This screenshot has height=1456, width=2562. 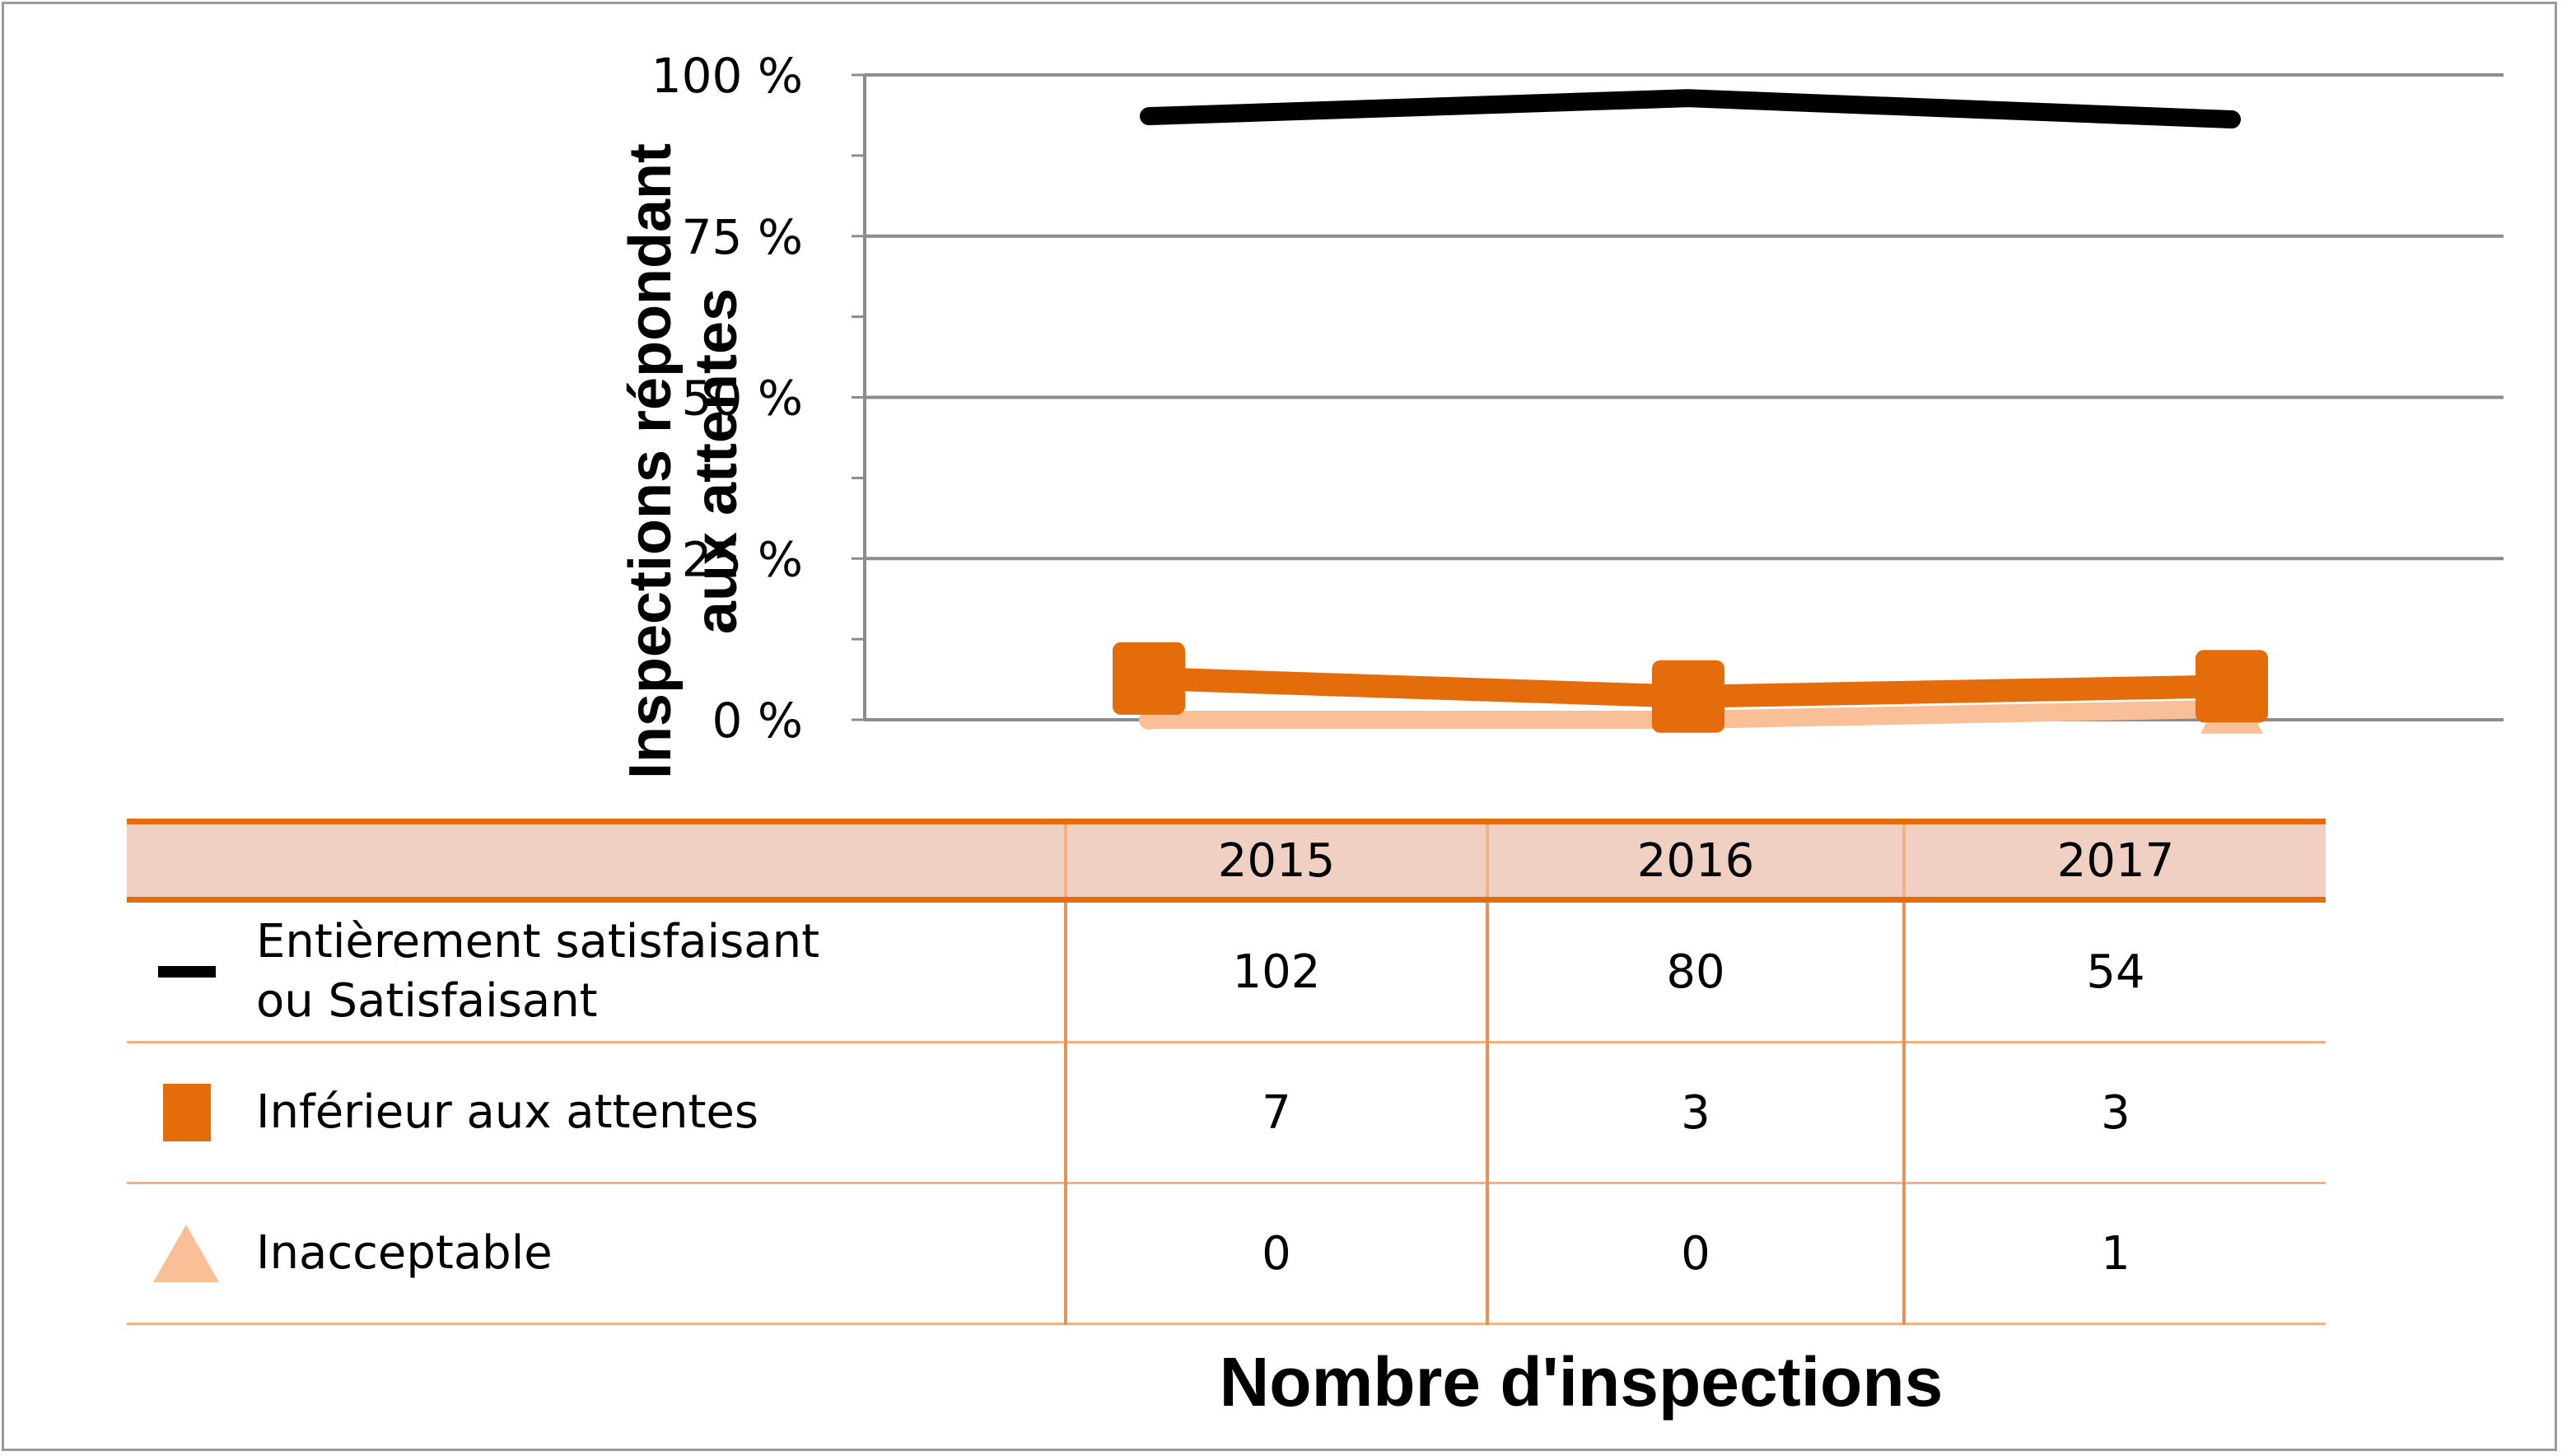 What do you see at coordinates (538, 941) in the screenshot?
I see `row-label-line-1: Entièrement satisfaisant` at bounding box center [538, 941].